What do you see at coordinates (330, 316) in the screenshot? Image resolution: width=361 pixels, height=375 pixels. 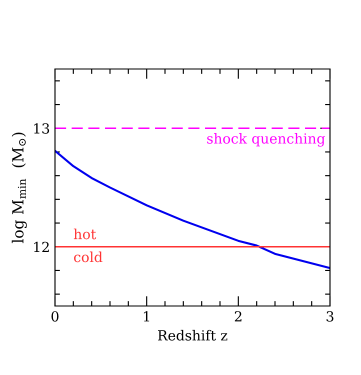 I see `x-tick-label: 3` at bounding box center [330, 316].